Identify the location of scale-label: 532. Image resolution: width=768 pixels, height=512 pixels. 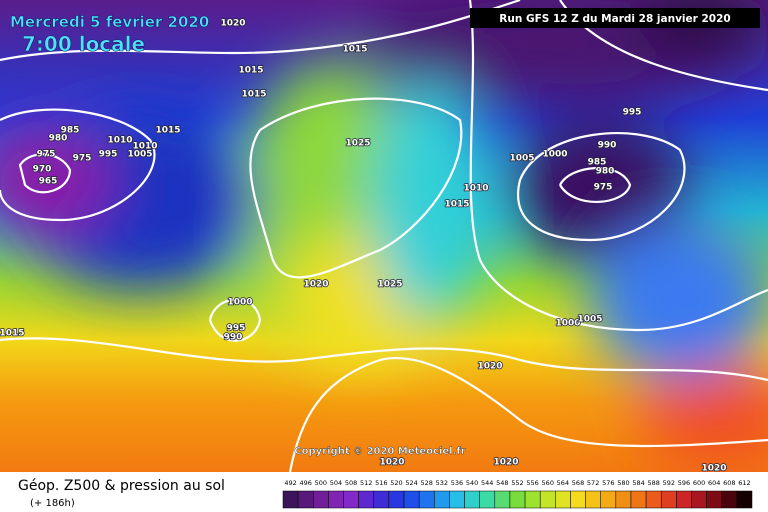
(442, 483).